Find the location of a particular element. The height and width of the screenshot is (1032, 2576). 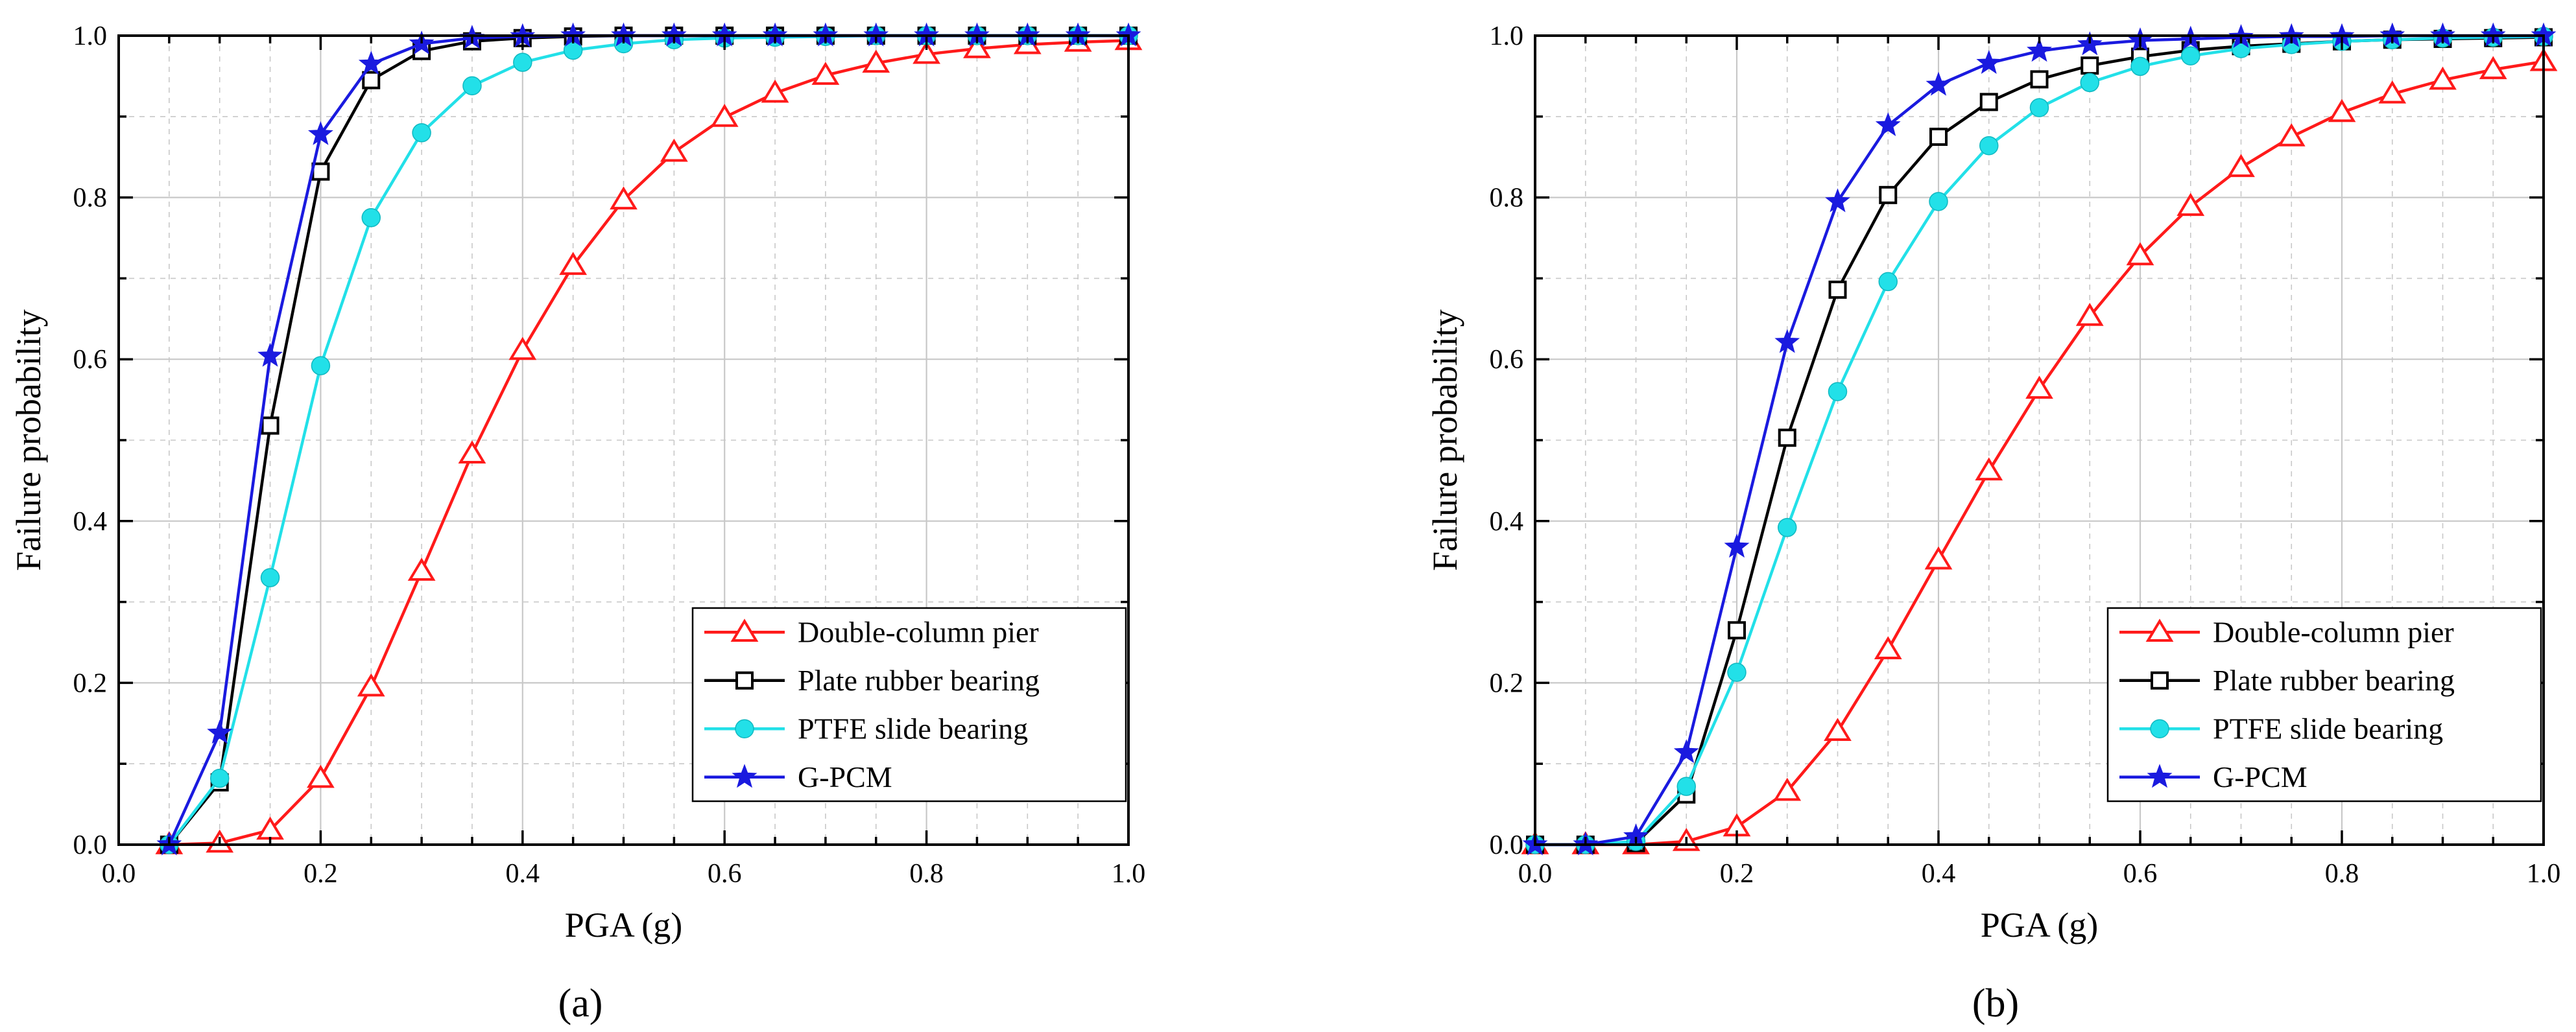

x-axis-label: PGA (g) is located at coordinates (624, 925).